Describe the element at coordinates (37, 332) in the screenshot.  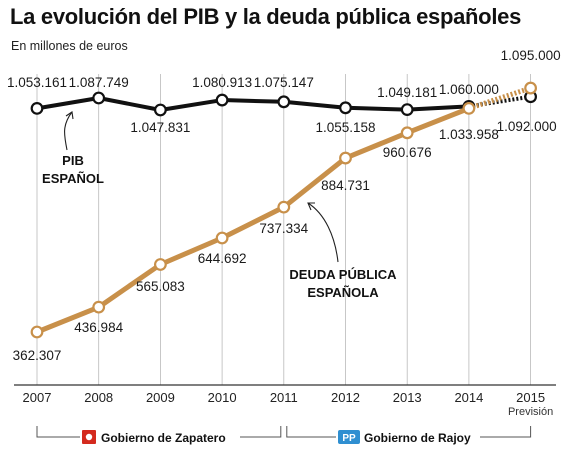
I see `data-point-deuda-2007` at that location.